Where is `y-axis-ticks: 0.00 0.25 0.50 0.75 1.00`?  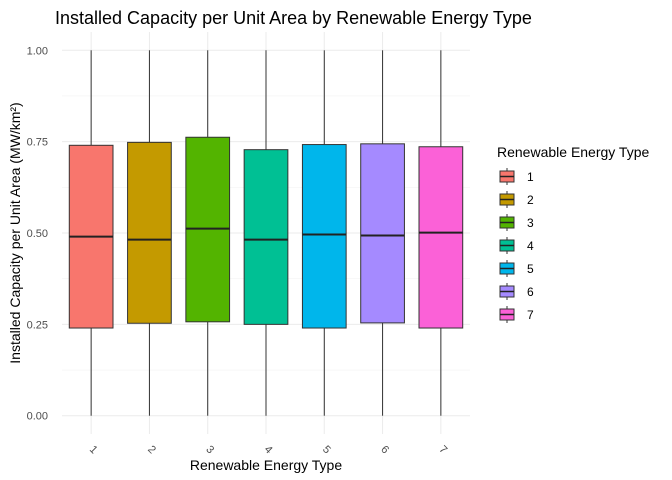 y-axis-ticks: 0.00 0.25 0.50 0.75 1.00 is located at coordinates (37, 233).